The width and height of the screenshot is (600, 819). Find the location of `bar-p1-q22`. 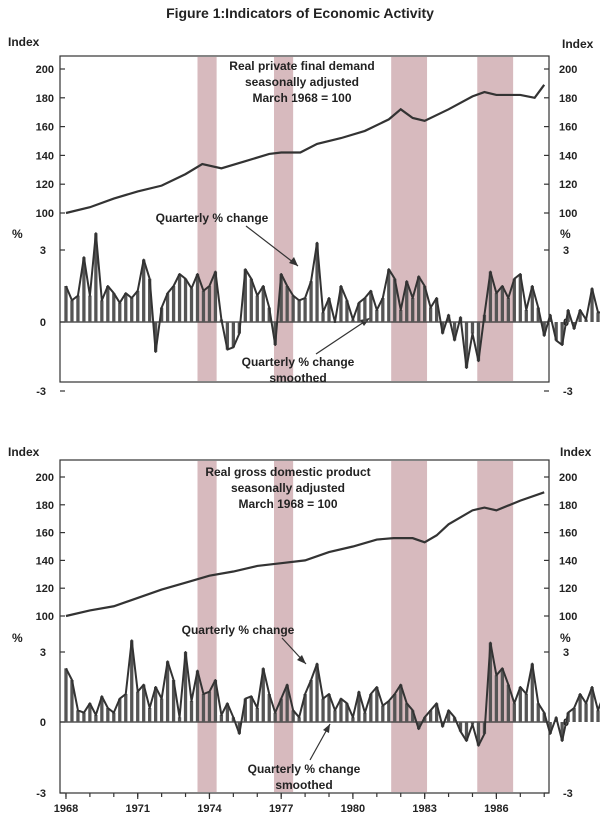

bar-p1-q22 is located at coordinates (191, 305).